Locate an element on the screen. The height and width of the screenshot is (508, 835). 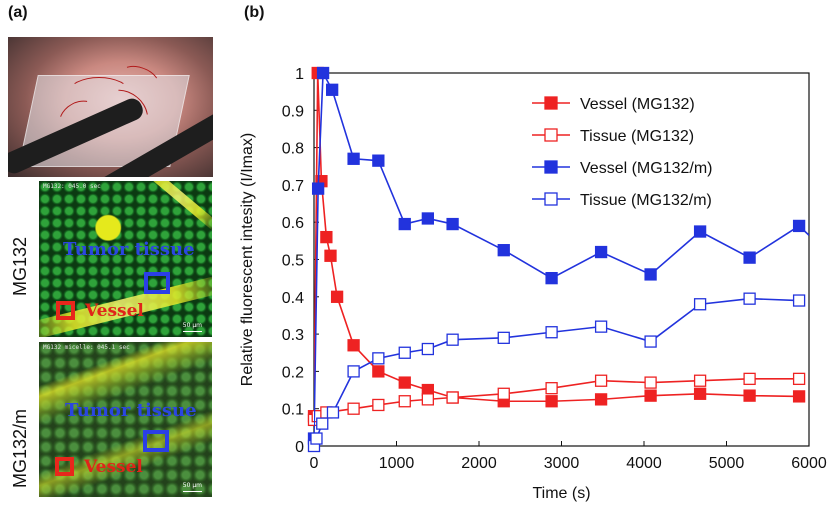
x-tick-label: 4000 is located at coordinates (644, 463).